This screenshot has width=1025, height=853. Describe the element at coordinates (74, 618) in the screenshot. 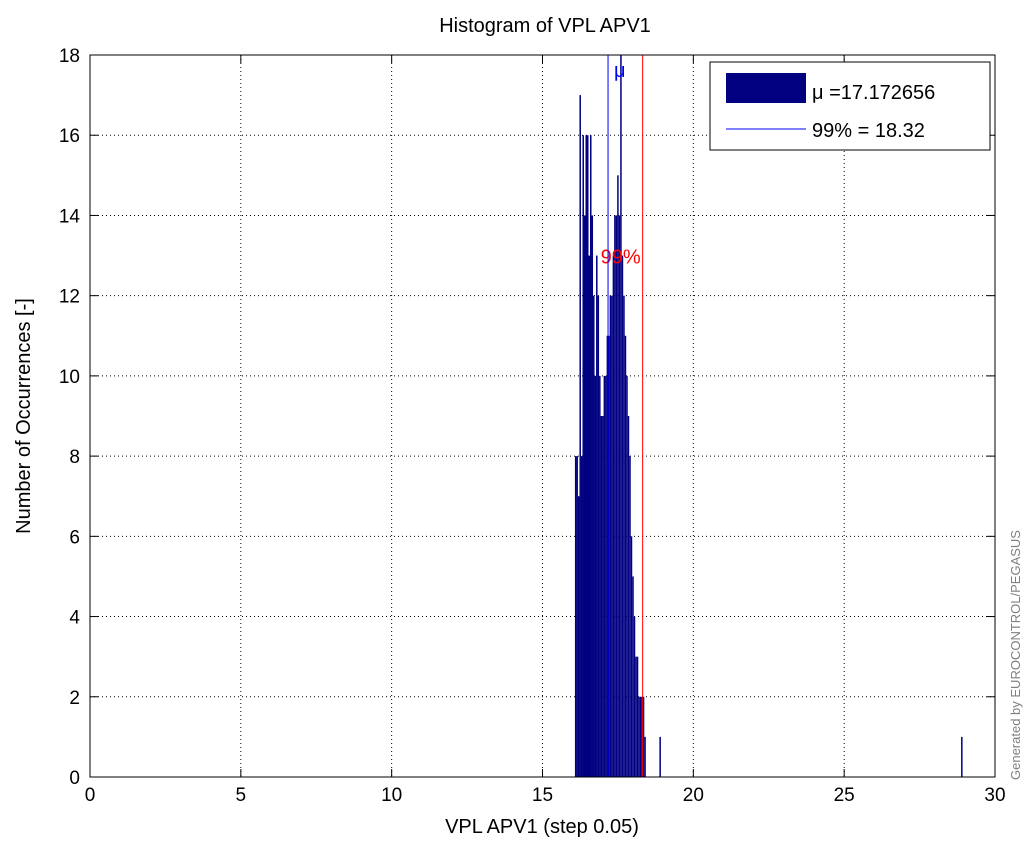

I see `y-tick-label: 4` at that location.